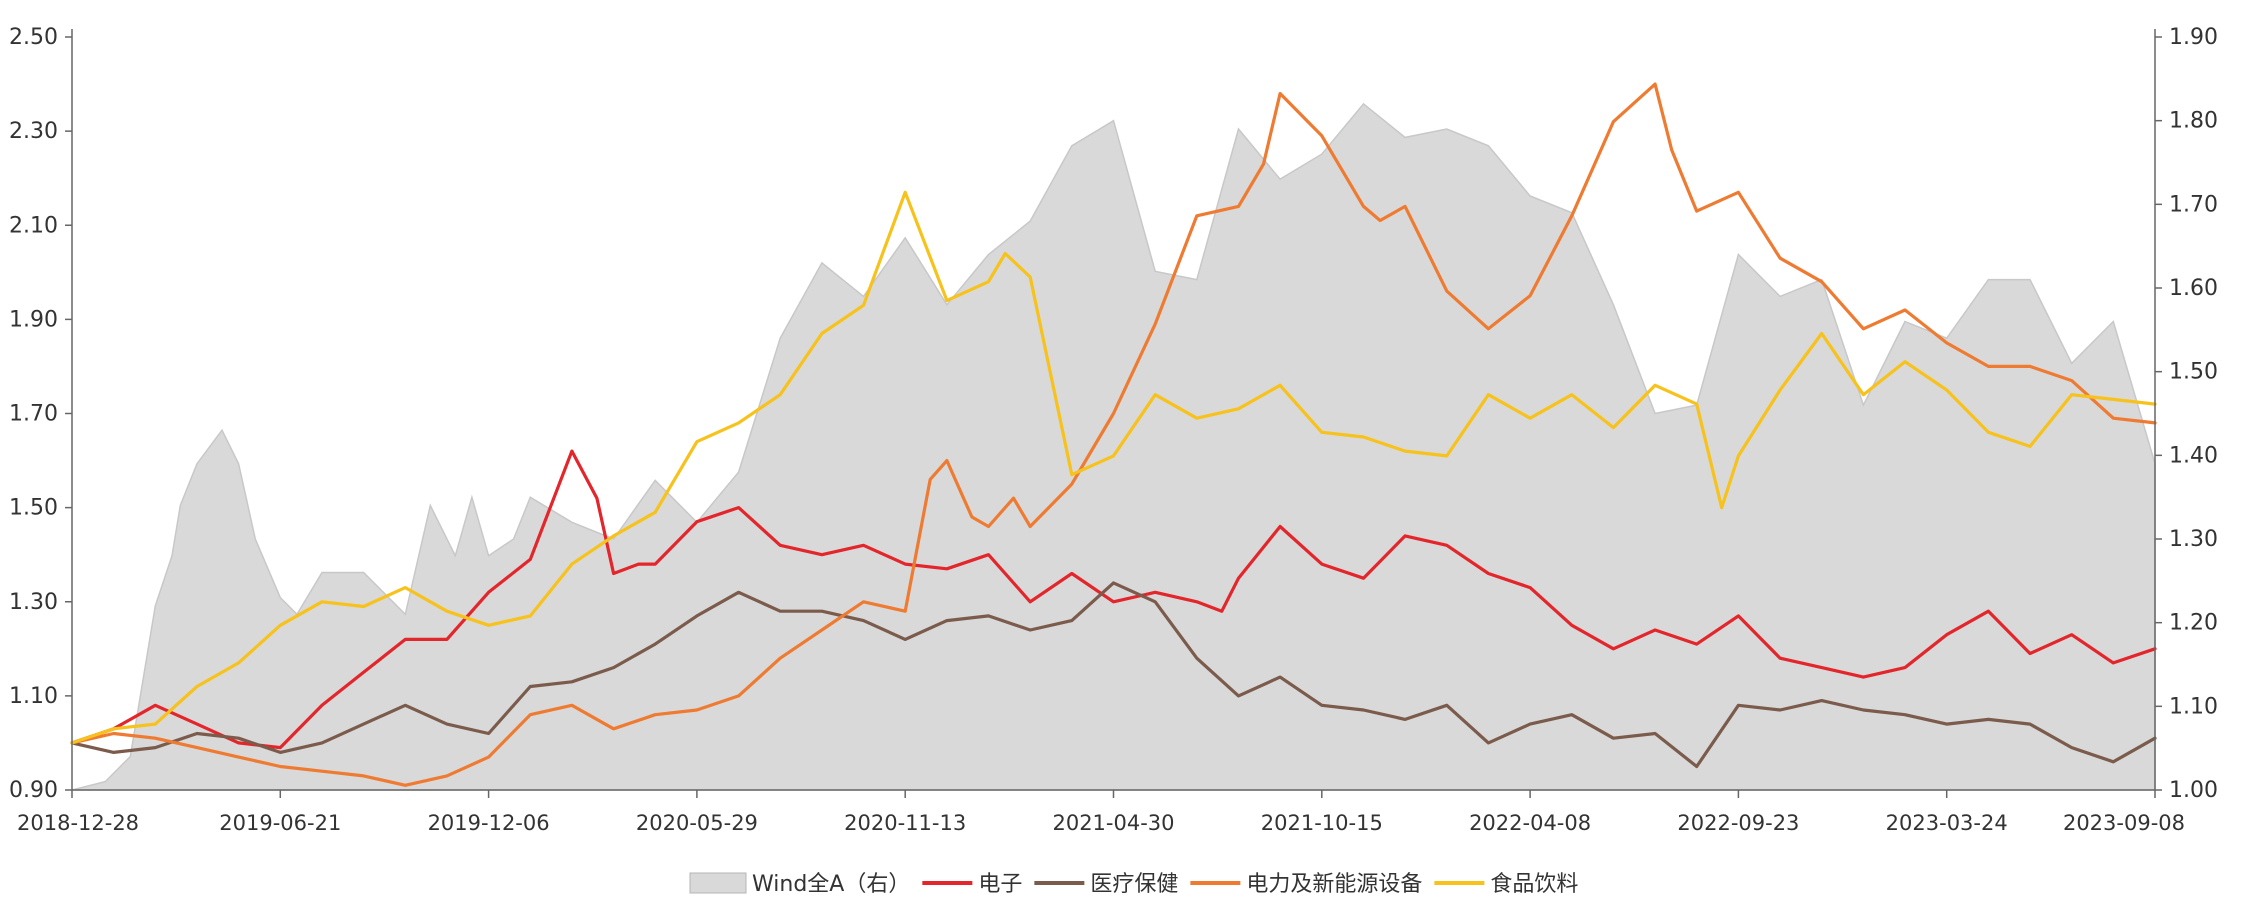 The height and width of the screenshot is (916, 2244). I want to click on legend-item-3: 电力及新能源设备, so click(1306, 884).